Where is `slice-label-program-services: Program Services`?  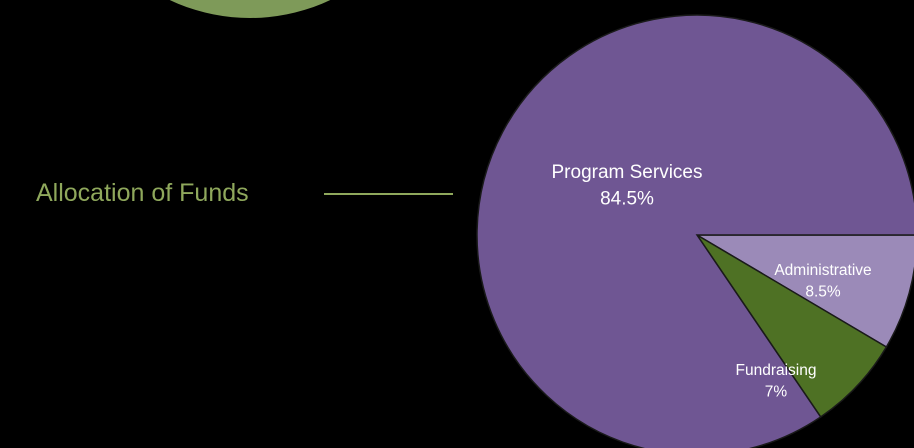
slice-label-program-services: Program Services is located at coordinates (627, 172).